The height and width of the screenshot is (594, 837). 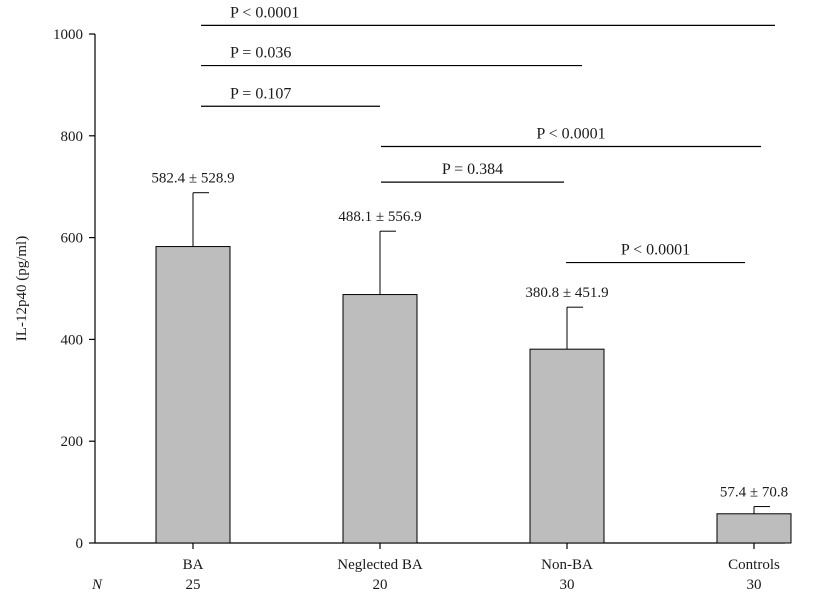 I want to click on y-tick-label: 0, so click(x=80, y=544).